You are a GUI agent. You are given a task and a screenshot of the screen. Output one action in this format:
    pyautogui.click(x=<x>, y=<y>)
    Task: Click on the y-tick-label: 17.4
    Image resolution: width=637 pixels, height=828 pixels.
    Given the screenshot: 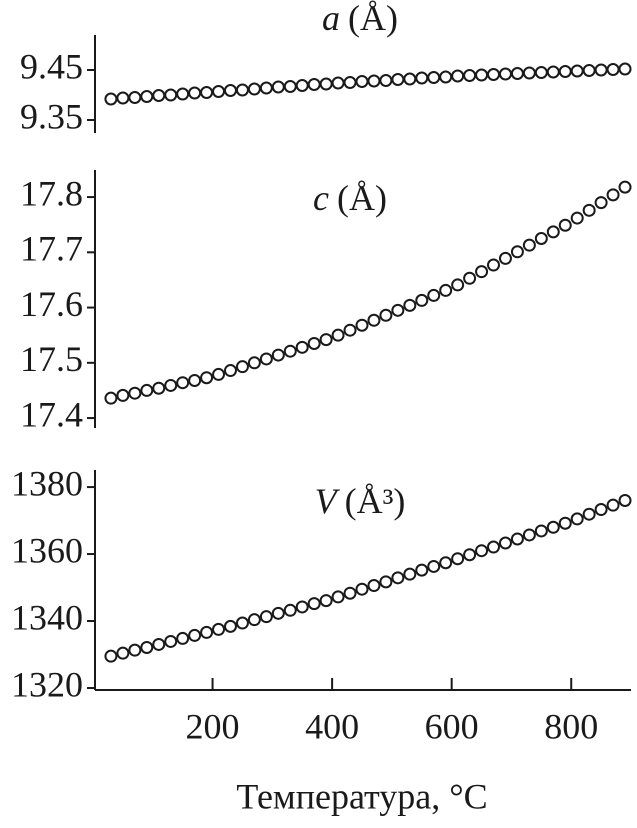 What is the action you would take?
    pyautogui.click(x=51, y=414)
    